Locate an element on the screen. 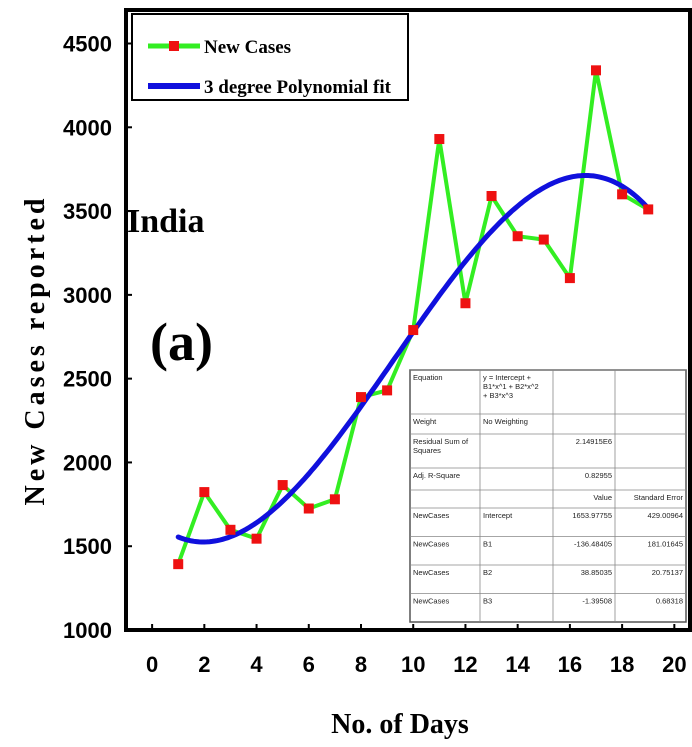 Image resolution: width=692 pixels, height=747 pixels. fit-table-cell: 181.01645 is located at coordinates (665, 544).